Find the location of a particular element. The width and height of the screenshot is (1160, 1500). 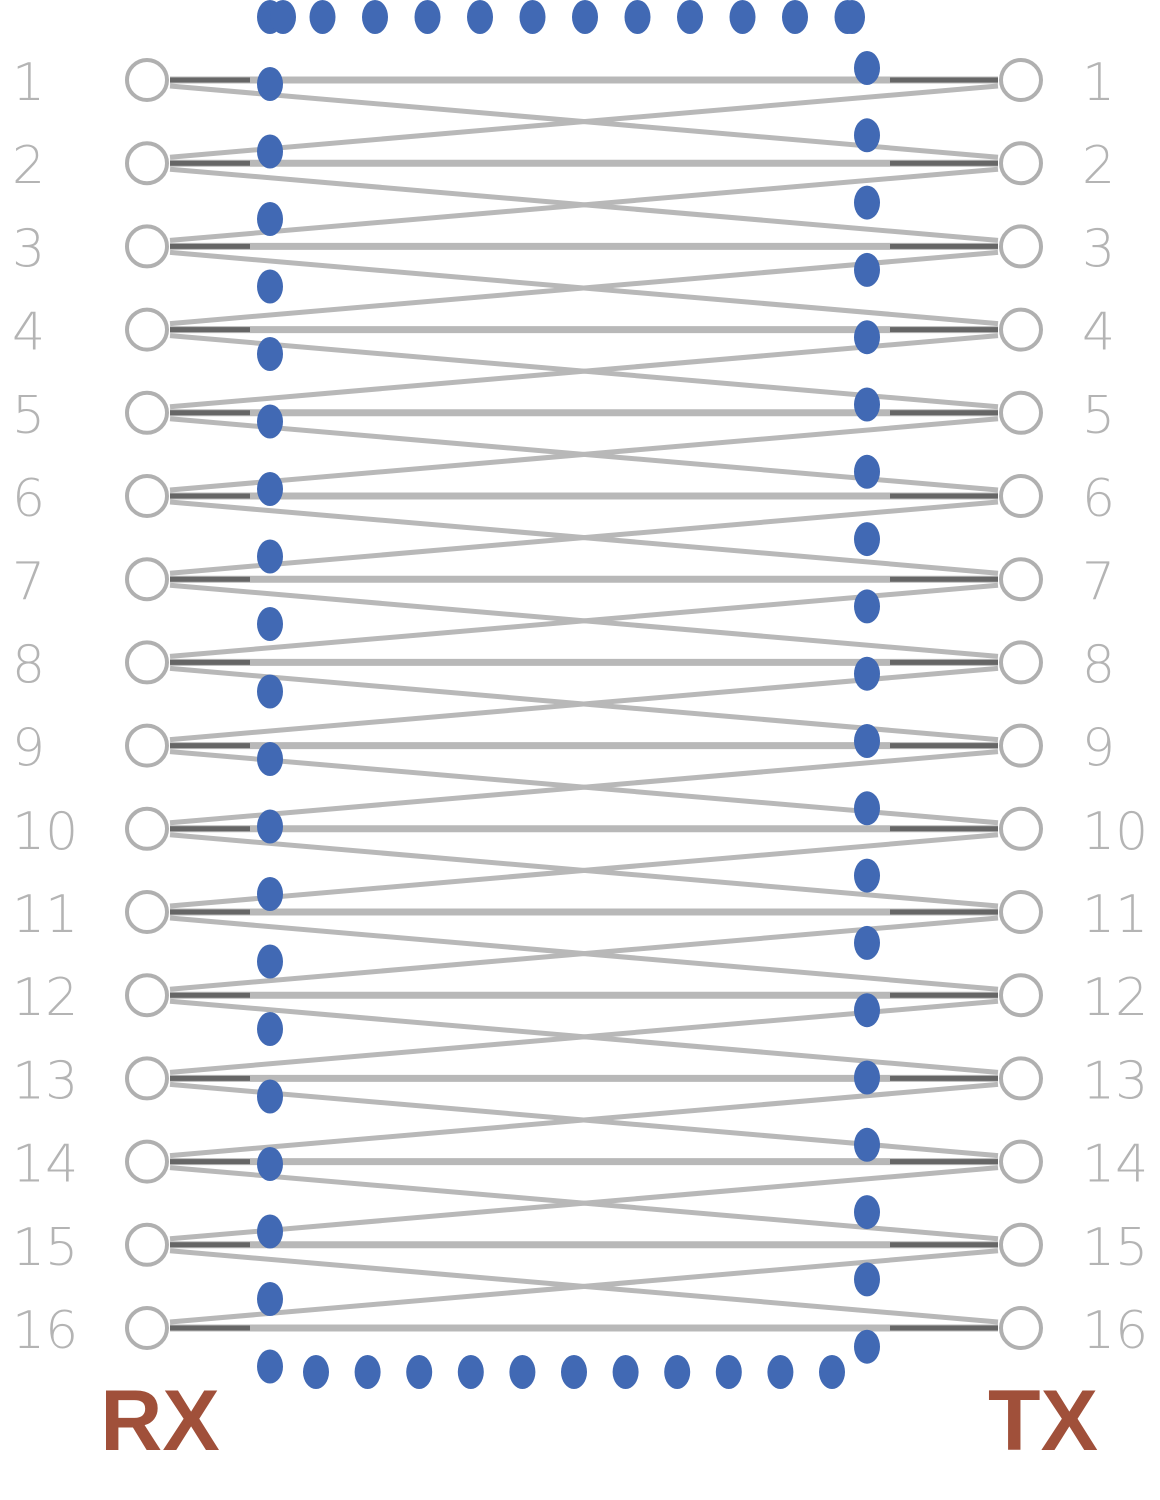

rx-pin-label: 5 is located at coordinates (28, 416).